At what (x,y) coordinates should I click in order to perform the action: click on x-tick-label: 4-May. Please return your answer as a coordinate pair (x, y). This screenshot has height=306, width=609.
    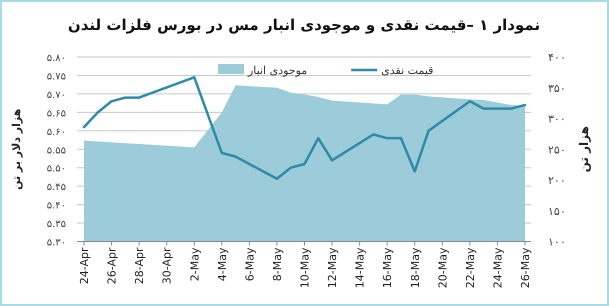
    Looking at the image, I should click on (222, 264).